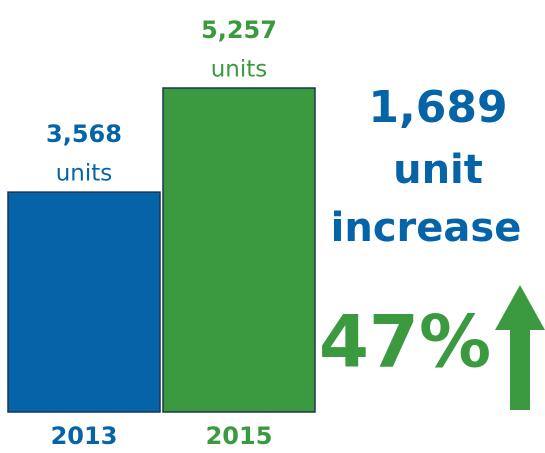  Describe the element at coordinates (438, 170) in the screenshot. I see `annotation: unit` at that location.